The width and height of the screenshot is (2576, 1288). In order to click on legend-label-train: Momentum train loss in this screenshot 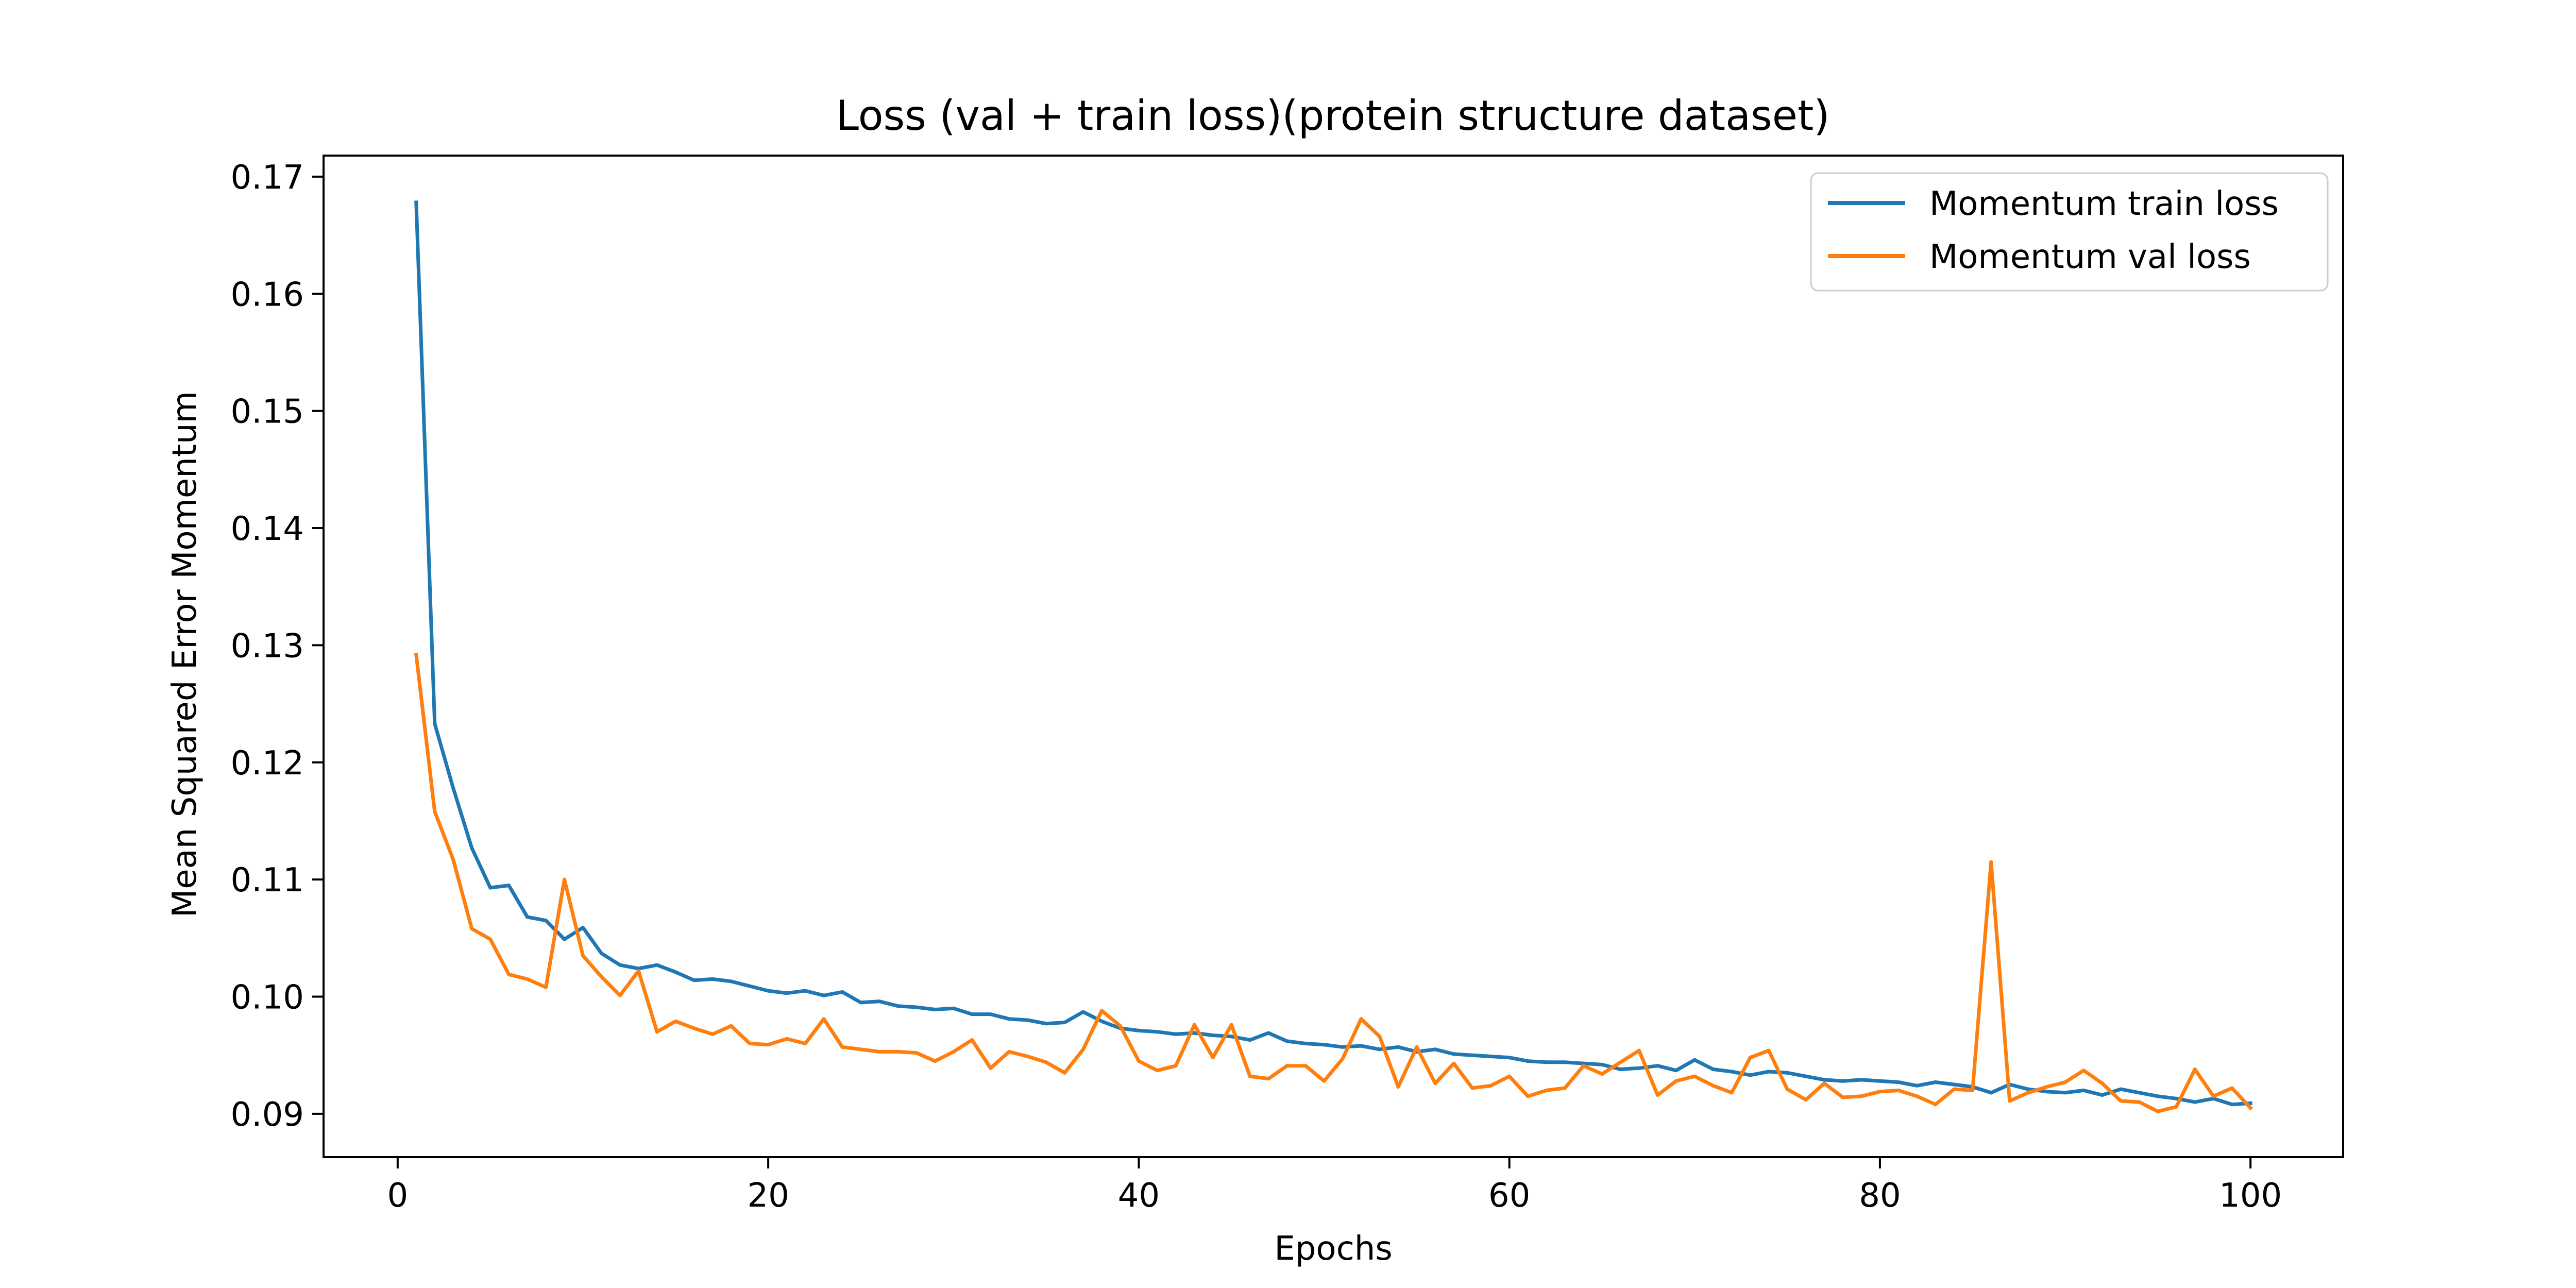, I will do `click(2104, 204)`.